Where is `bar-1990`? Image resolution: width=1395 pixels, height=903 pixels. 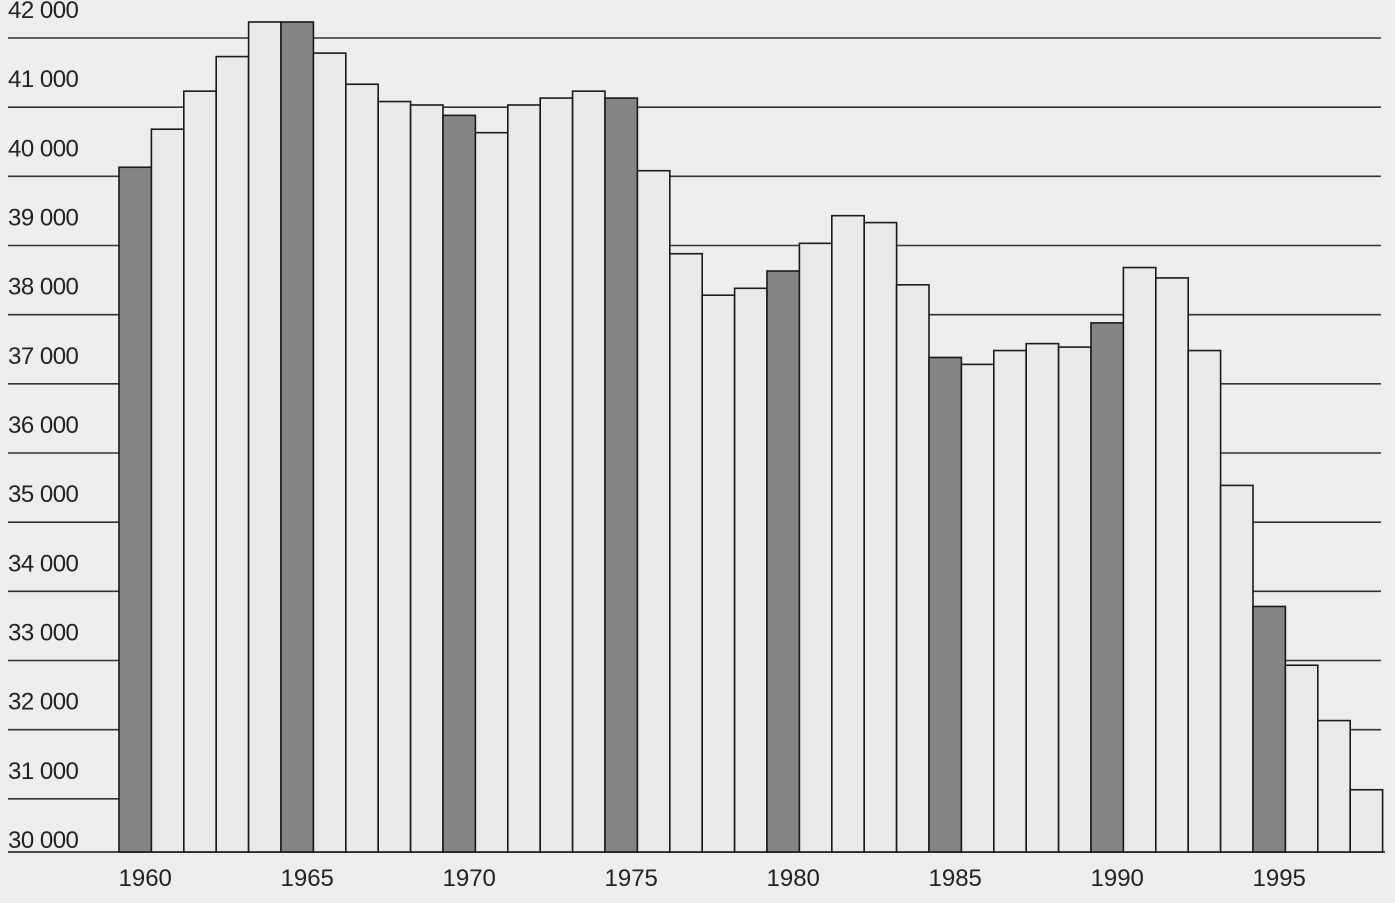 bar-1990 is located at coordinates (1107, 587).